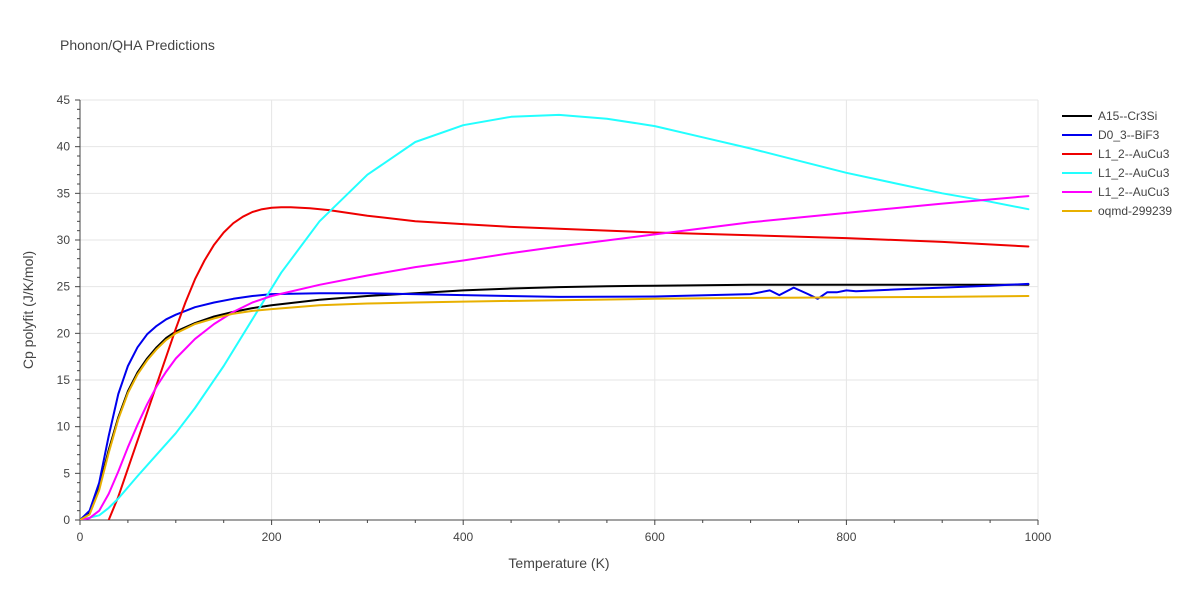 The height and width of the screenshot is (600, 1200). Describe the element at coordinates (28, 310) in the screenshot. I see `y-axis-label: Cp polyfit (J/K/mol)` at that location.